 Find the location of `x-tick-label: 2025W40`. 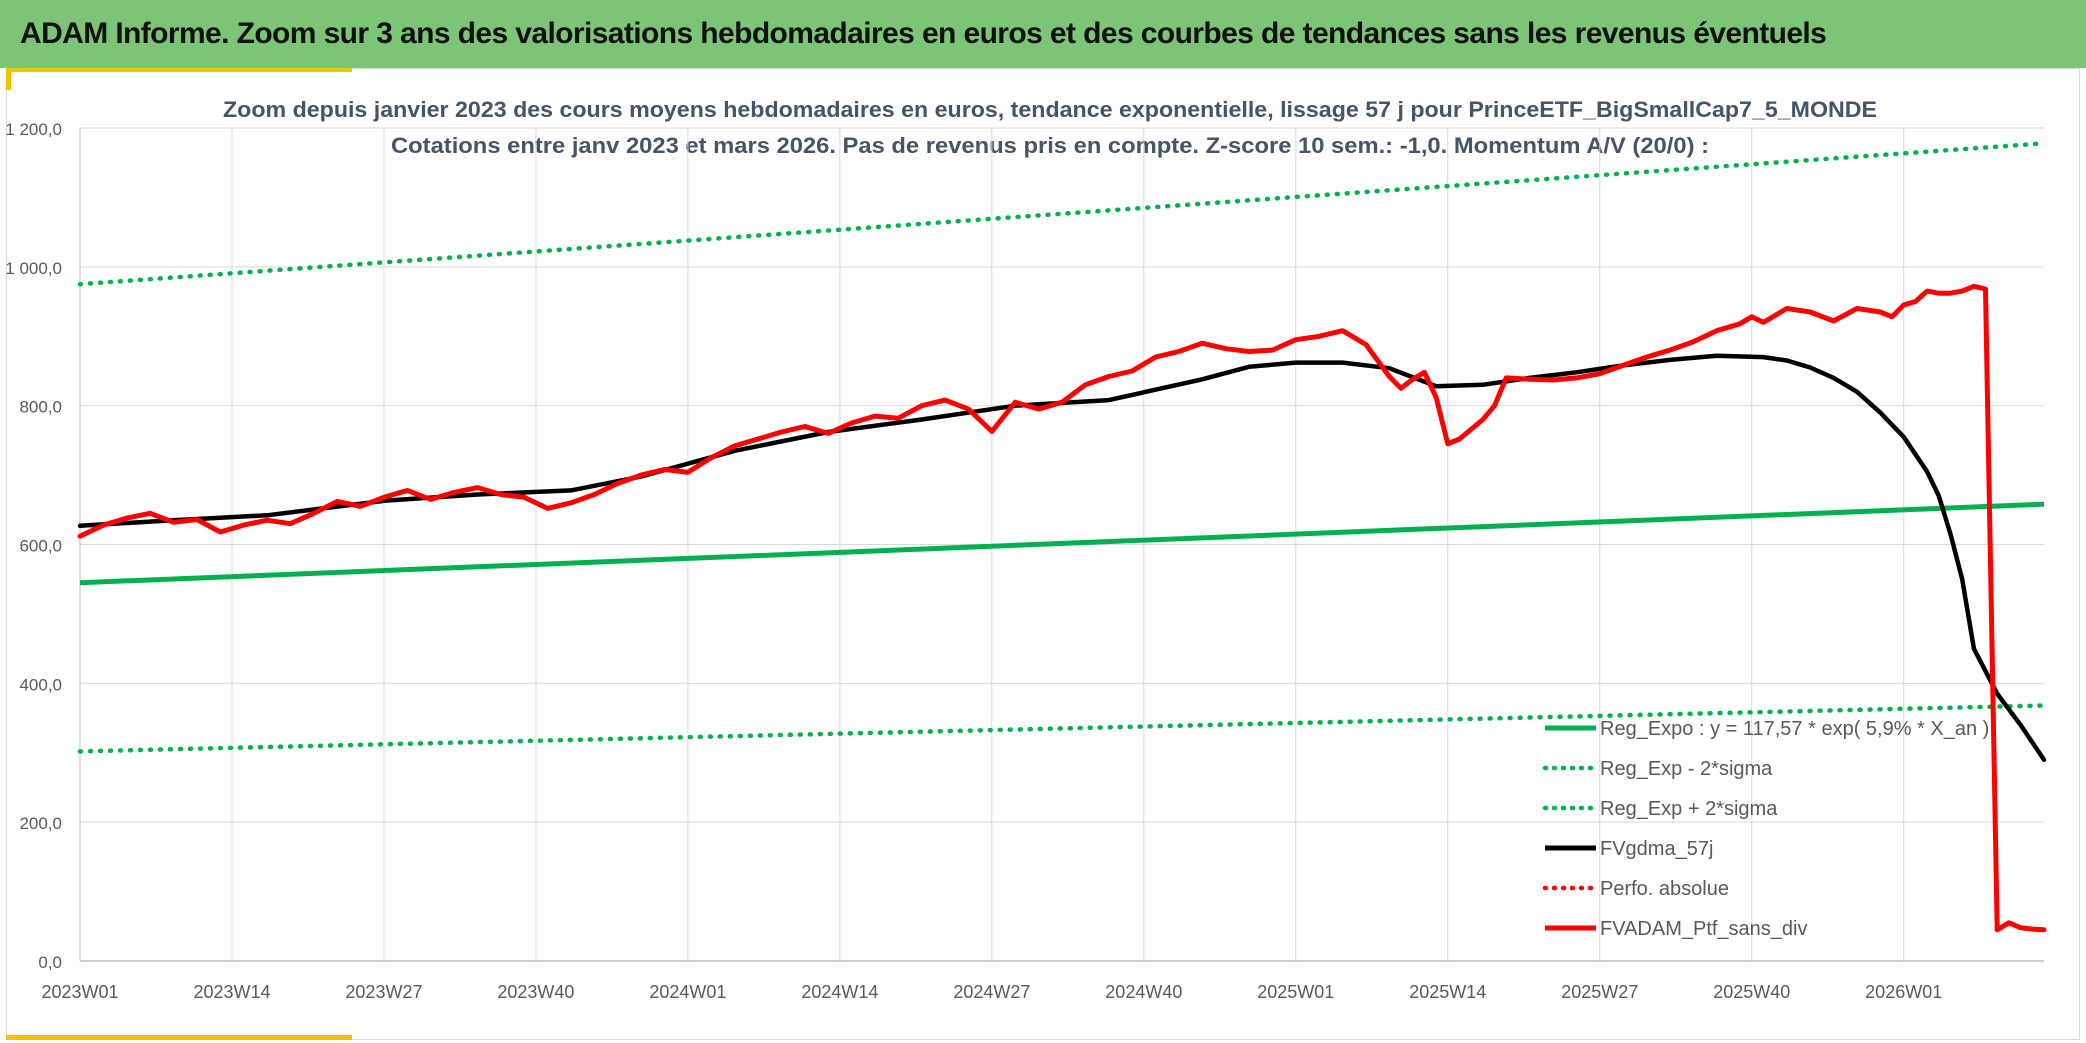

x-tick-label: 2025W40 is located at coordinates (1751, 992).